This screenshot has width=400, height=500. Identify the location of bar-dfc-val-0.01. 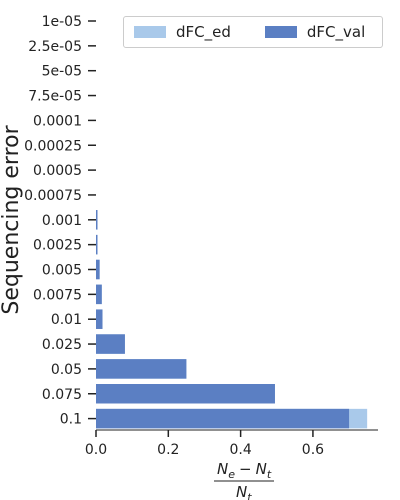
(99, 319).